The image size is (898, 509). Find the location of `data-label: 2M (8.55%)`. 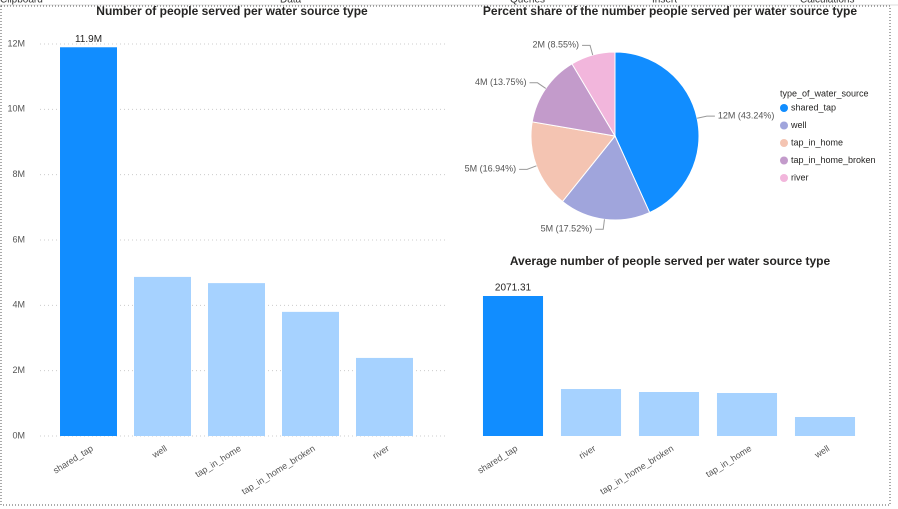

data-label: 2M (8.55%) is located at coordinates (556, 45).